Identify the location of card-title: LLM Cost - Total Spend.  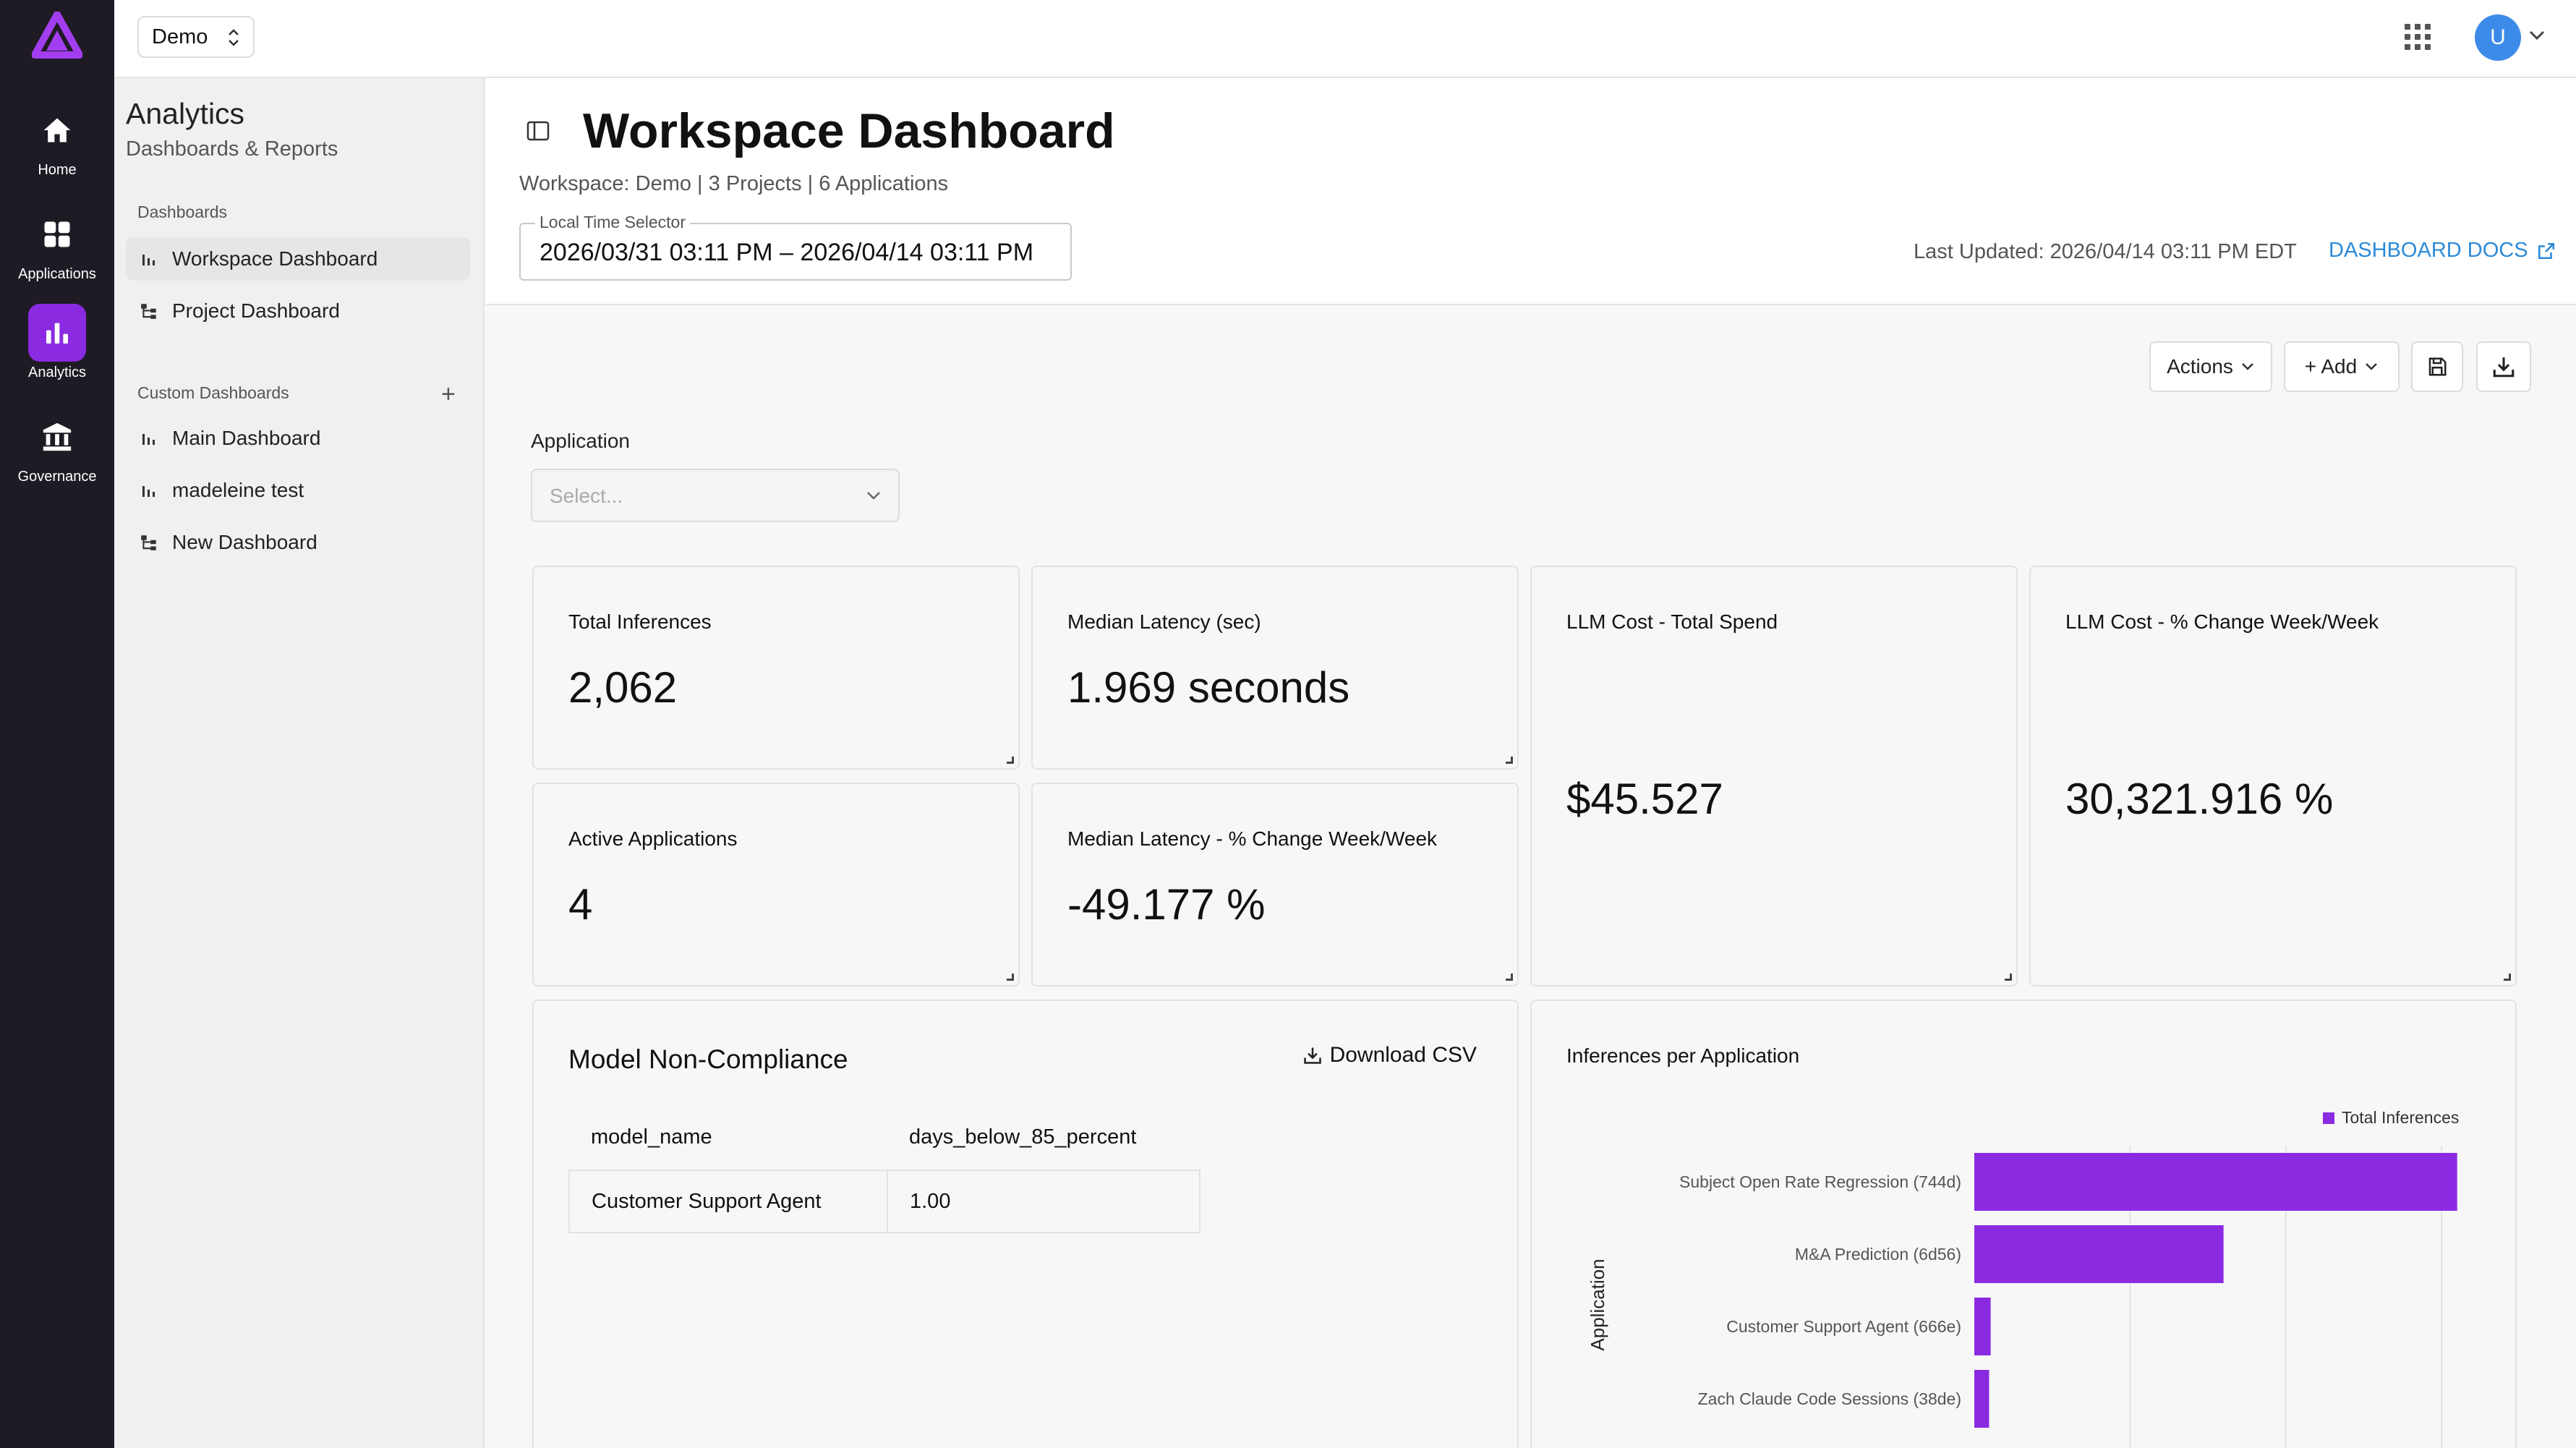
(1672, 622).